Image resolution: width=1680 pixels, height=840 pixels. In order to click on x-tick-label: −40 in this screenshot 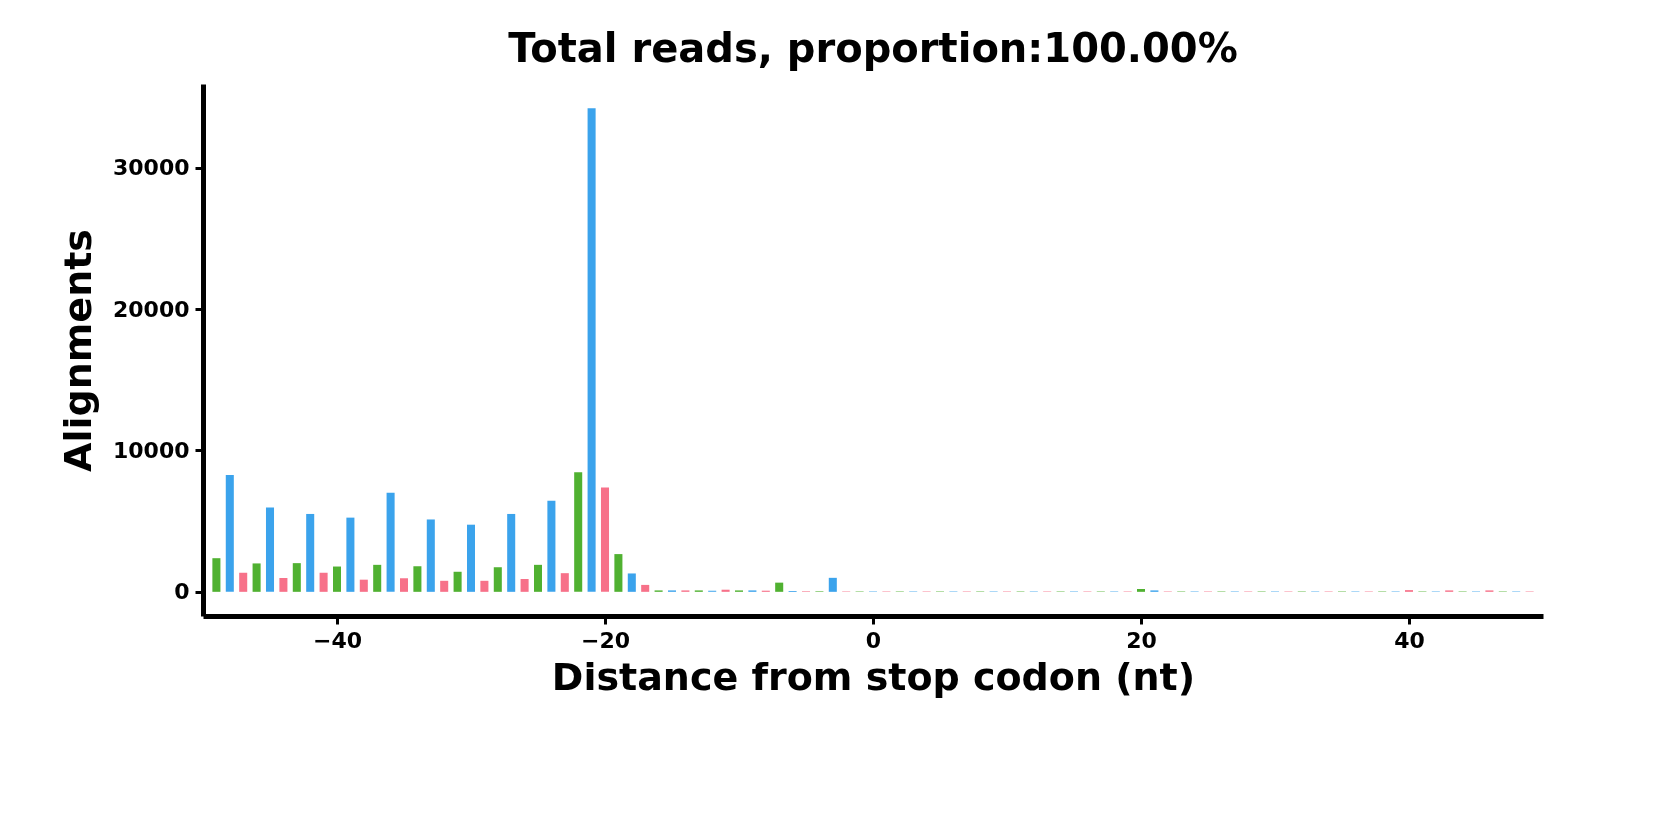, I will do `click(337, 640)`.